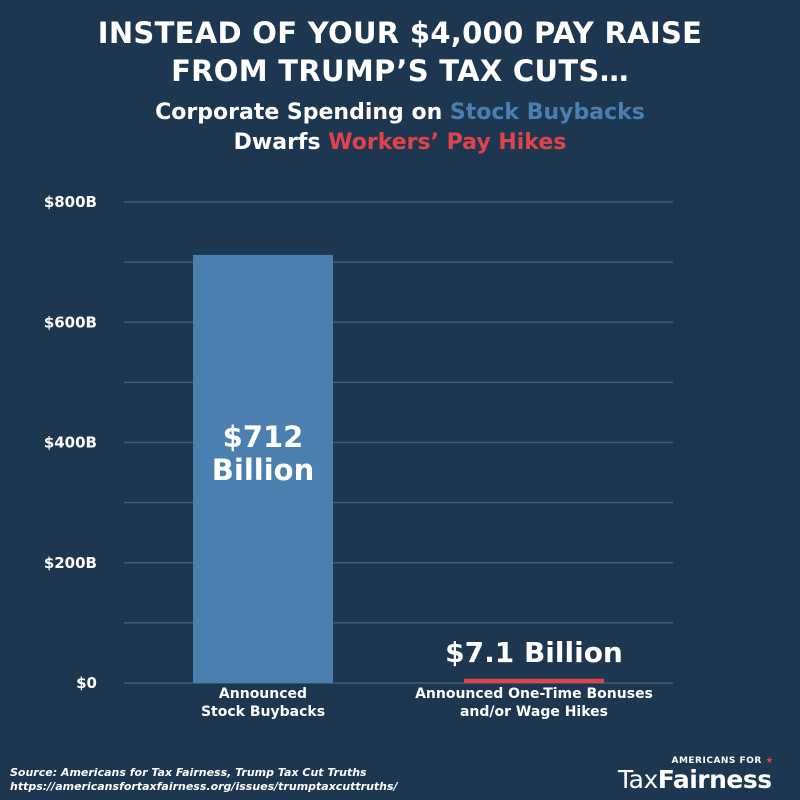 This screenshot has width=800, height=800. I want to click on x-tick-label: Stock Buybacks, so click(263, 712).